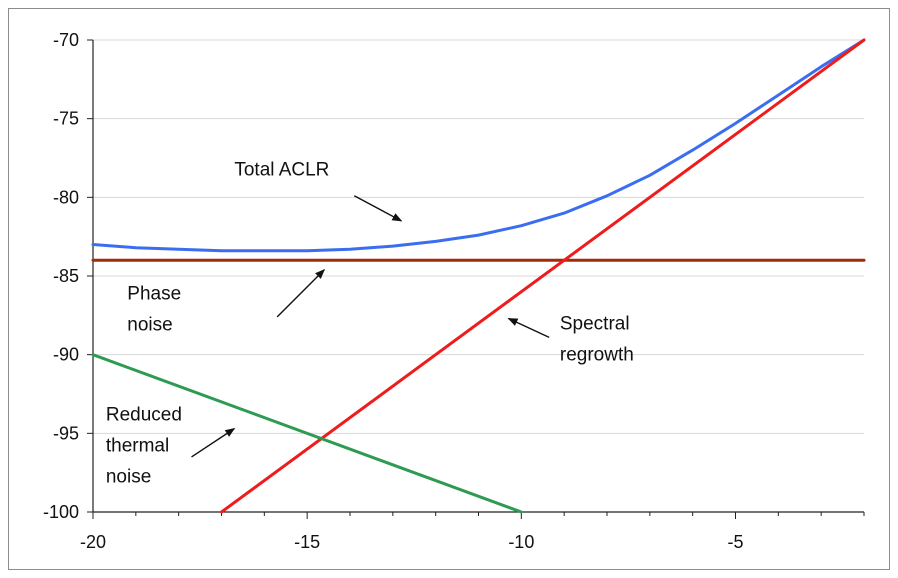 The height and width of the screenshot is (578, 898). I want to click on annotation-line: regrowth, so click(597, 354).